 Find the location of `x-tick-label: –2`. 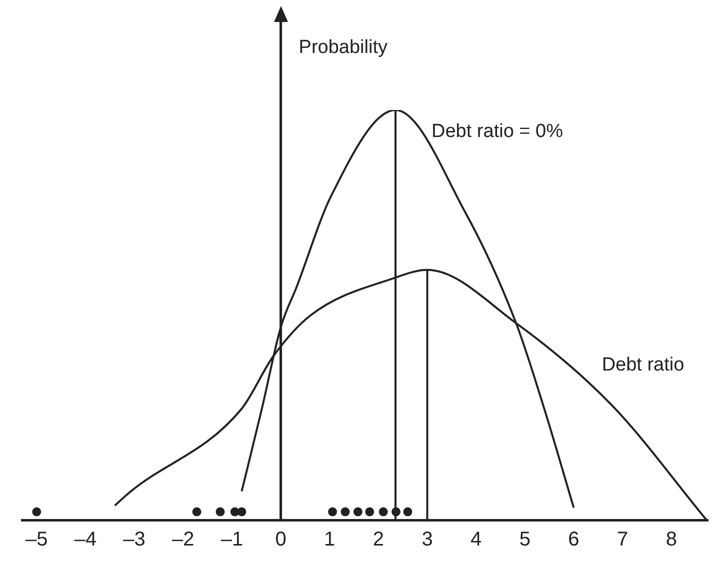

x-tick-label: –2 is located at coordinates (183, 539).